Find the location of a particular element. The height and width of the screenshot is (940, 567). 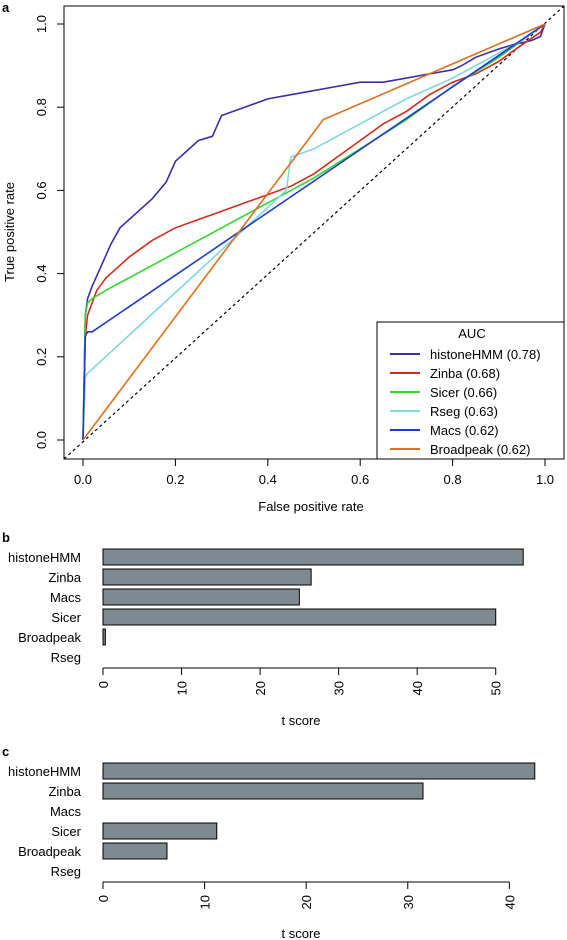

roc-x-tick-label: 0.0 is located at coordinates (83, 479).